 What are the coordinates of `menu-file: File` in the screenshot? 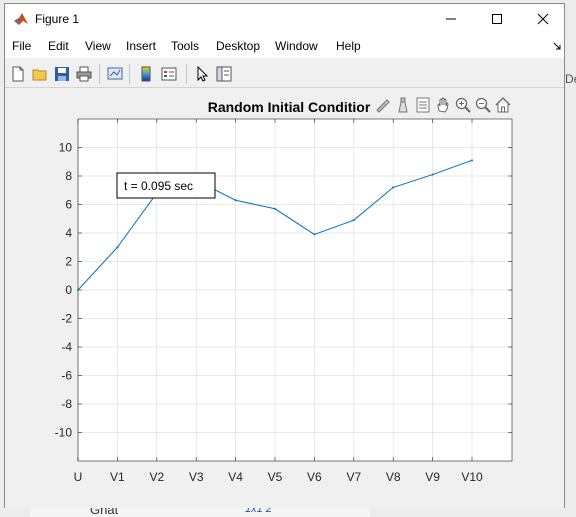 It's located at (22, 46).